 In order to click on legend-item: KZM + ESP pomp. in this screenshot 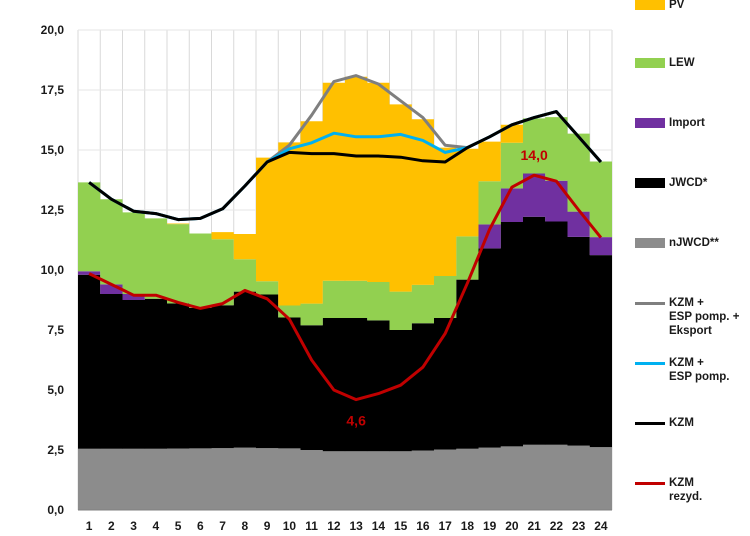, I will do `click(682, 370)`.